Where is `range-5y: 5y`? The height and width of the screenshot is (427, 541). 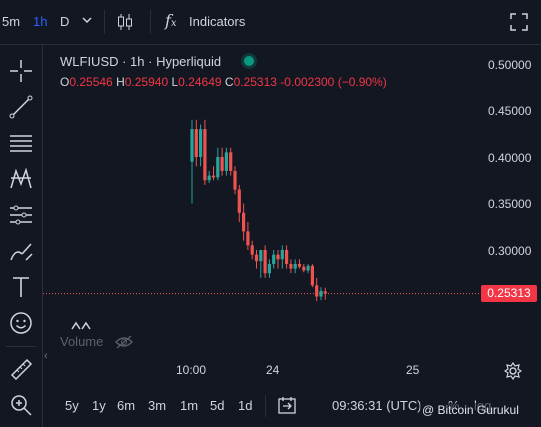 range-5y: 5y is located at coordinates (72, 405).